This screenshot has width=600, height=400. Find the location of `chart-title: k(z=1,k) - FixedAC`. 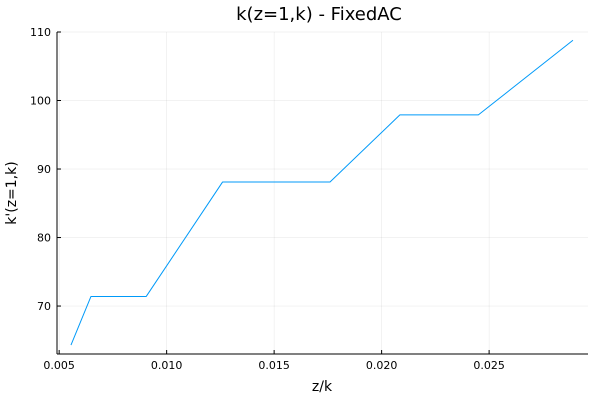

chart-title: k(z=1,k) - FixedAC is located at coordinates (319, 14).